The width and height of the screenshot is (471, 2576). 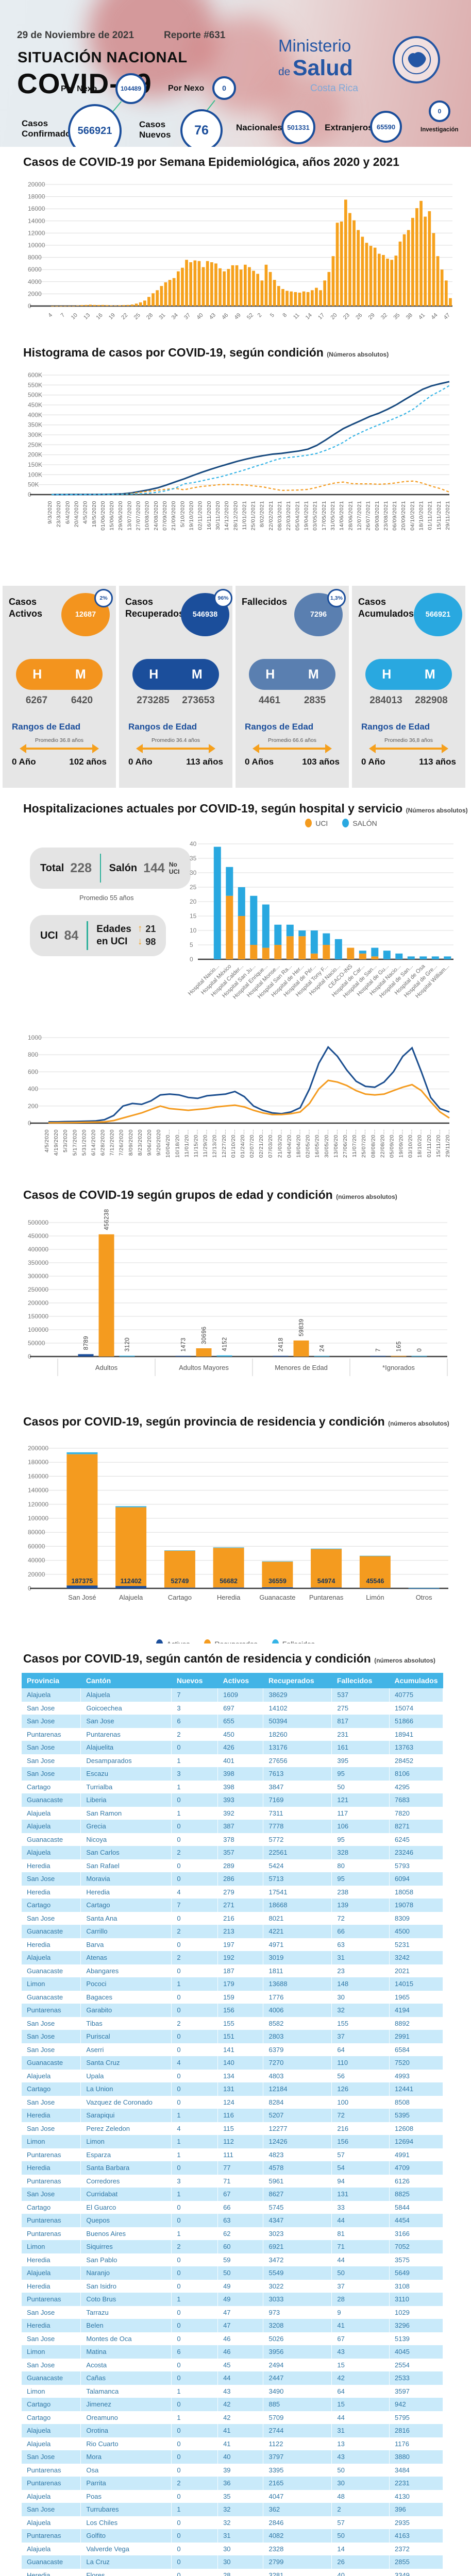 I want to click on svg-text: 250000, so click(x=38, y=1289).